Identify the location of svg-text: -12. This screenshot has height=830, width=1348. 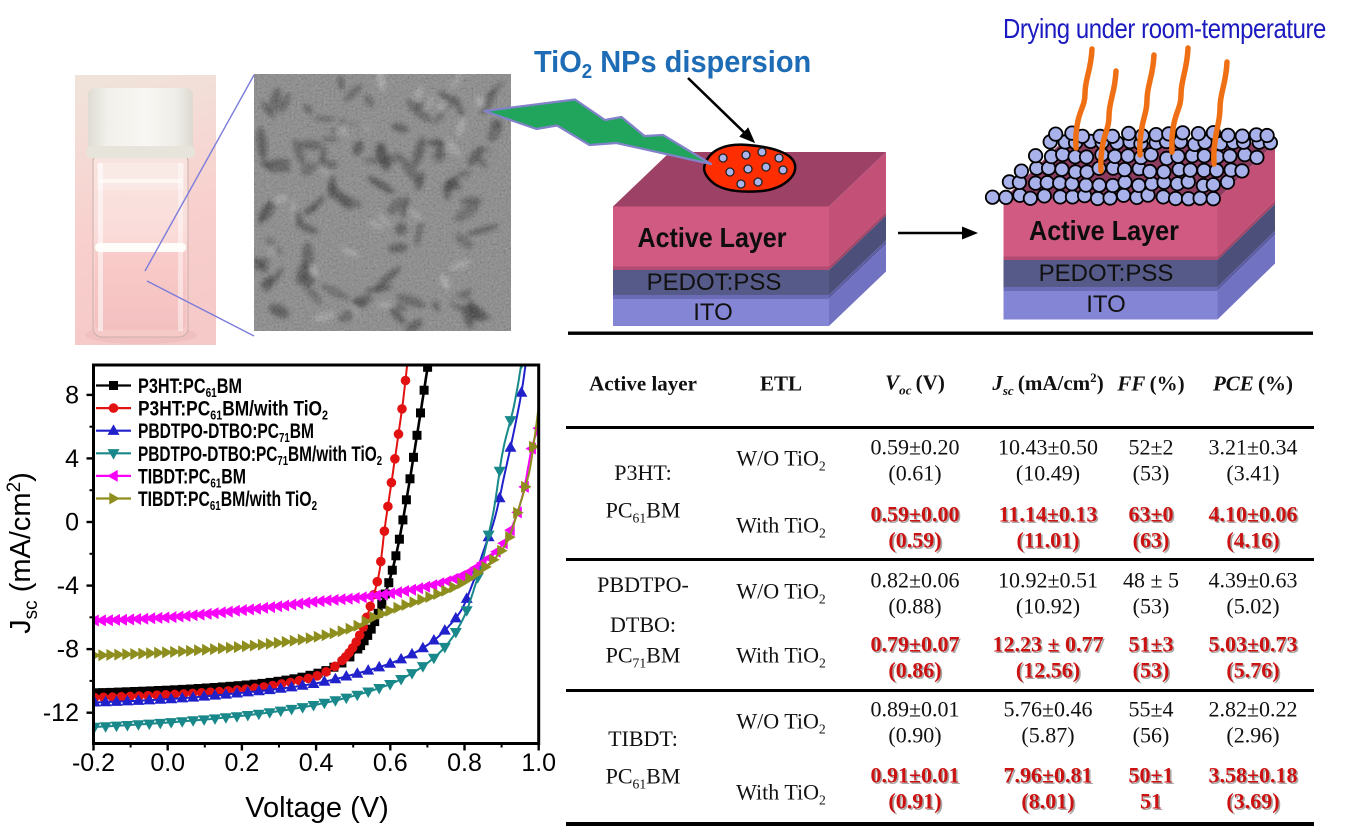
(61, 713).